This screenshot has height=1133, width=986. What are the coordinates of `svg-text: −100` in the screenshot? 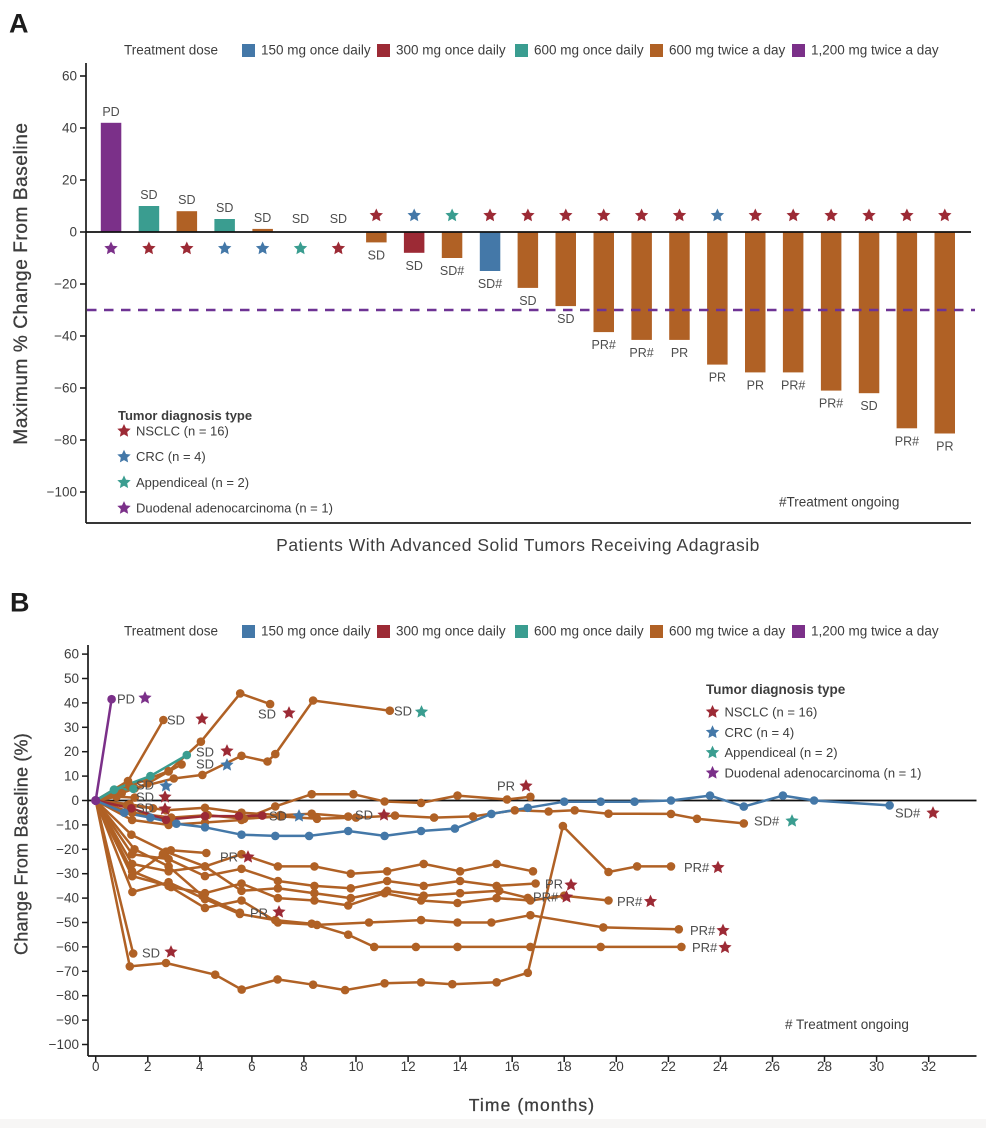 It's located at (62, 492).